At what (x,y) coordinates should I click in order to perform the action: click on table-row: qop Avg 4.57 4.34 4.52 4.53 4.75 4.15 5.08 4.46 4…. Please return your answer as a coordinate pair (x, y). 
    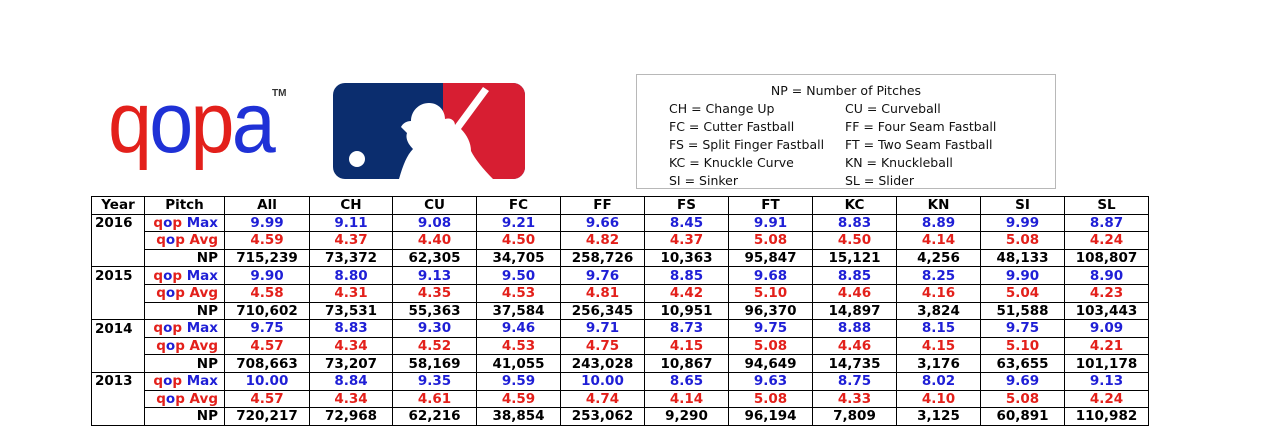
    Looking at the image, I should click on (620, 346).